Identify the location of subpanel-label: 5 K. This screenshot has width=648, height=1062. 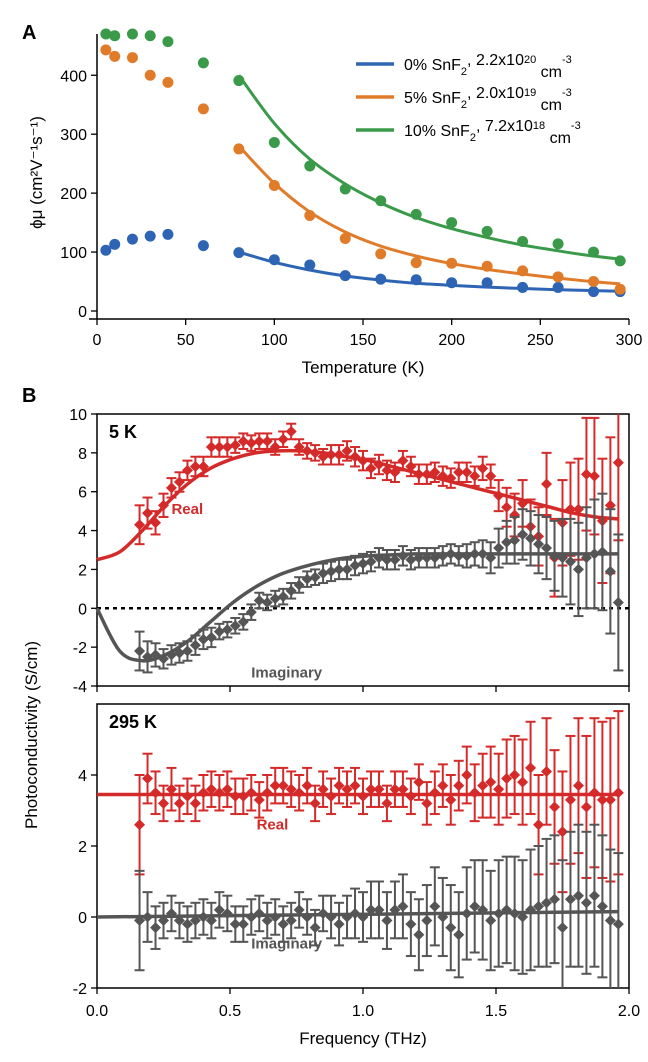
(123, 432).